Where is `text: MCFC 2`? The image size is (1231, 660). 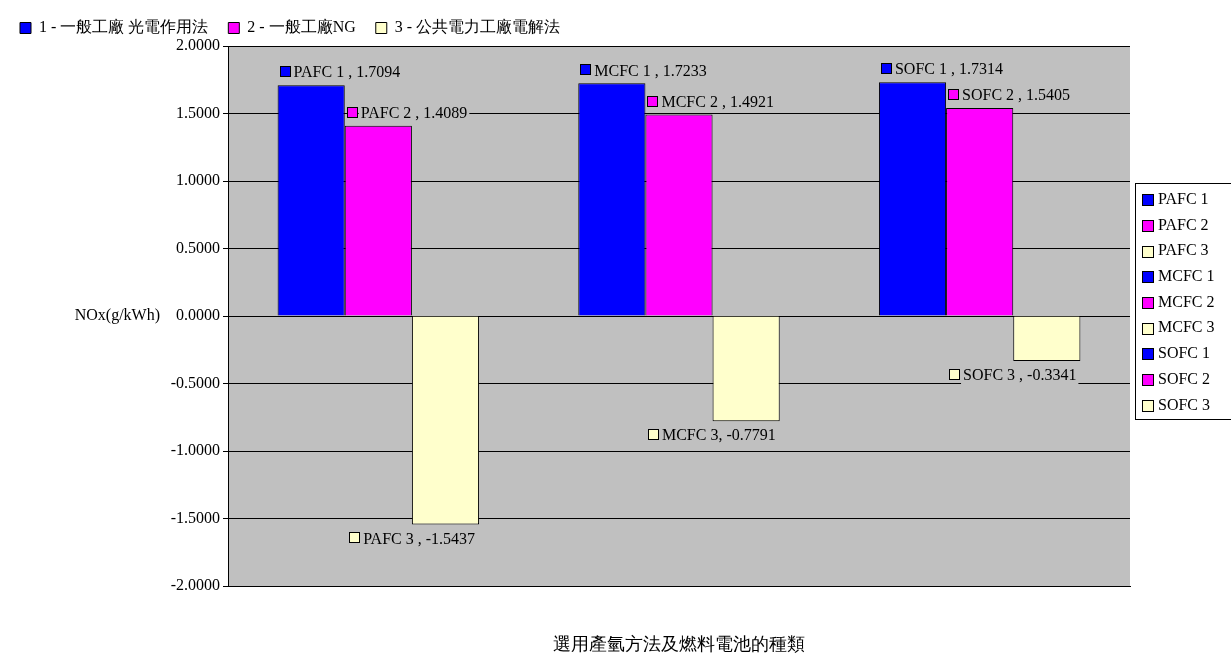 text: MCFC 2 is located at coordinates (1186, 301).